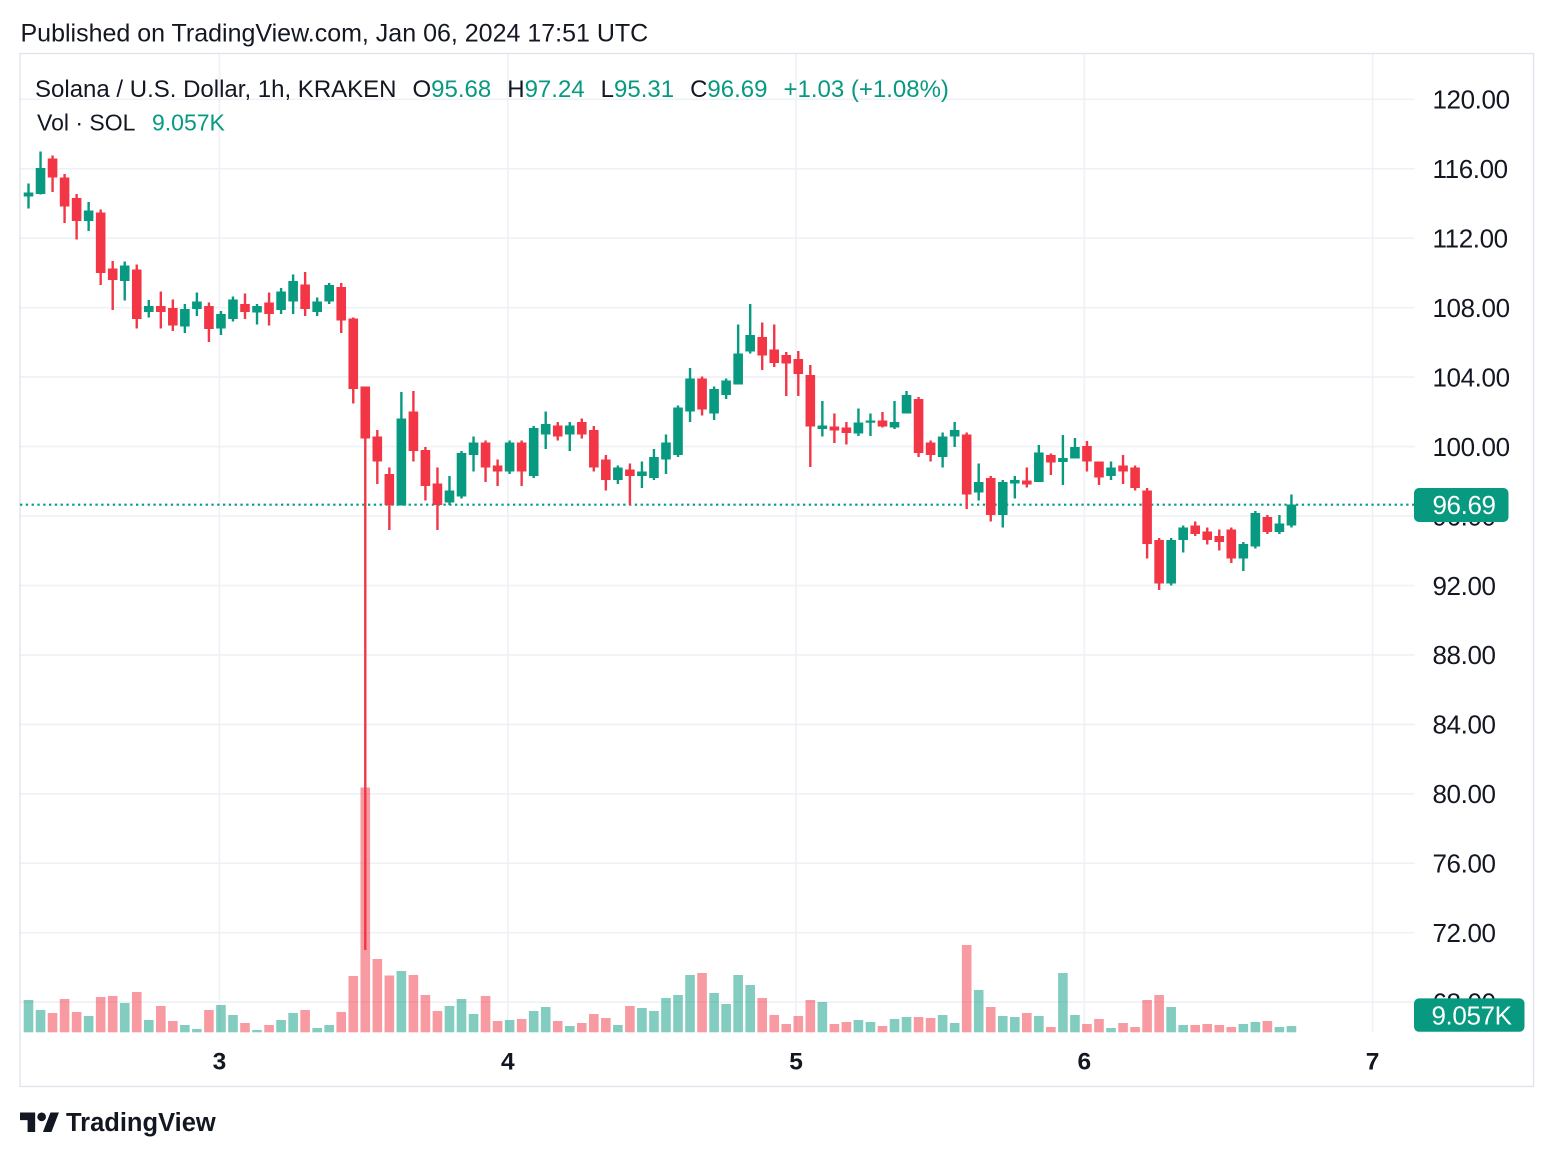 The width and height of the screenshot is (1554, 1158). Describe the element at coordinates (1471, 308) in the screenshot. I see `svg-text: 108.00` at that location.